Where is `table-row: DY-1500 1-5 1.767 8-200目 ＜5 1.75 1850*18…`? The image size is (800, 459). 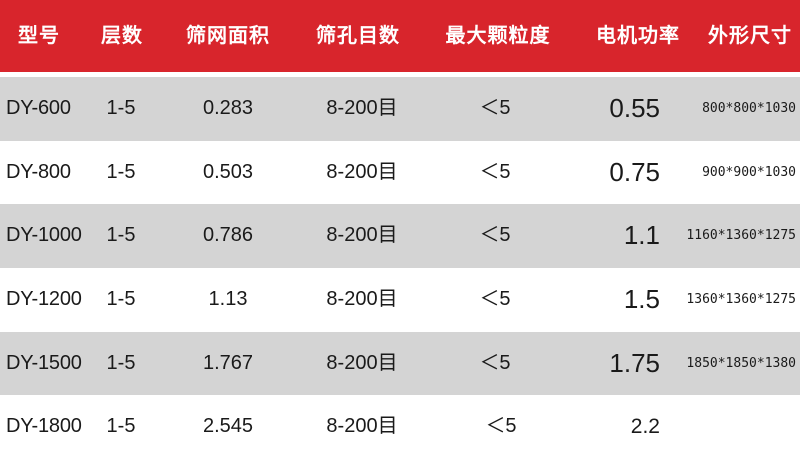 table-row: DY-1500 1-5 1.767 8-200目 ＜5 1.75 1850*18… is located at coordinates (400, 363).